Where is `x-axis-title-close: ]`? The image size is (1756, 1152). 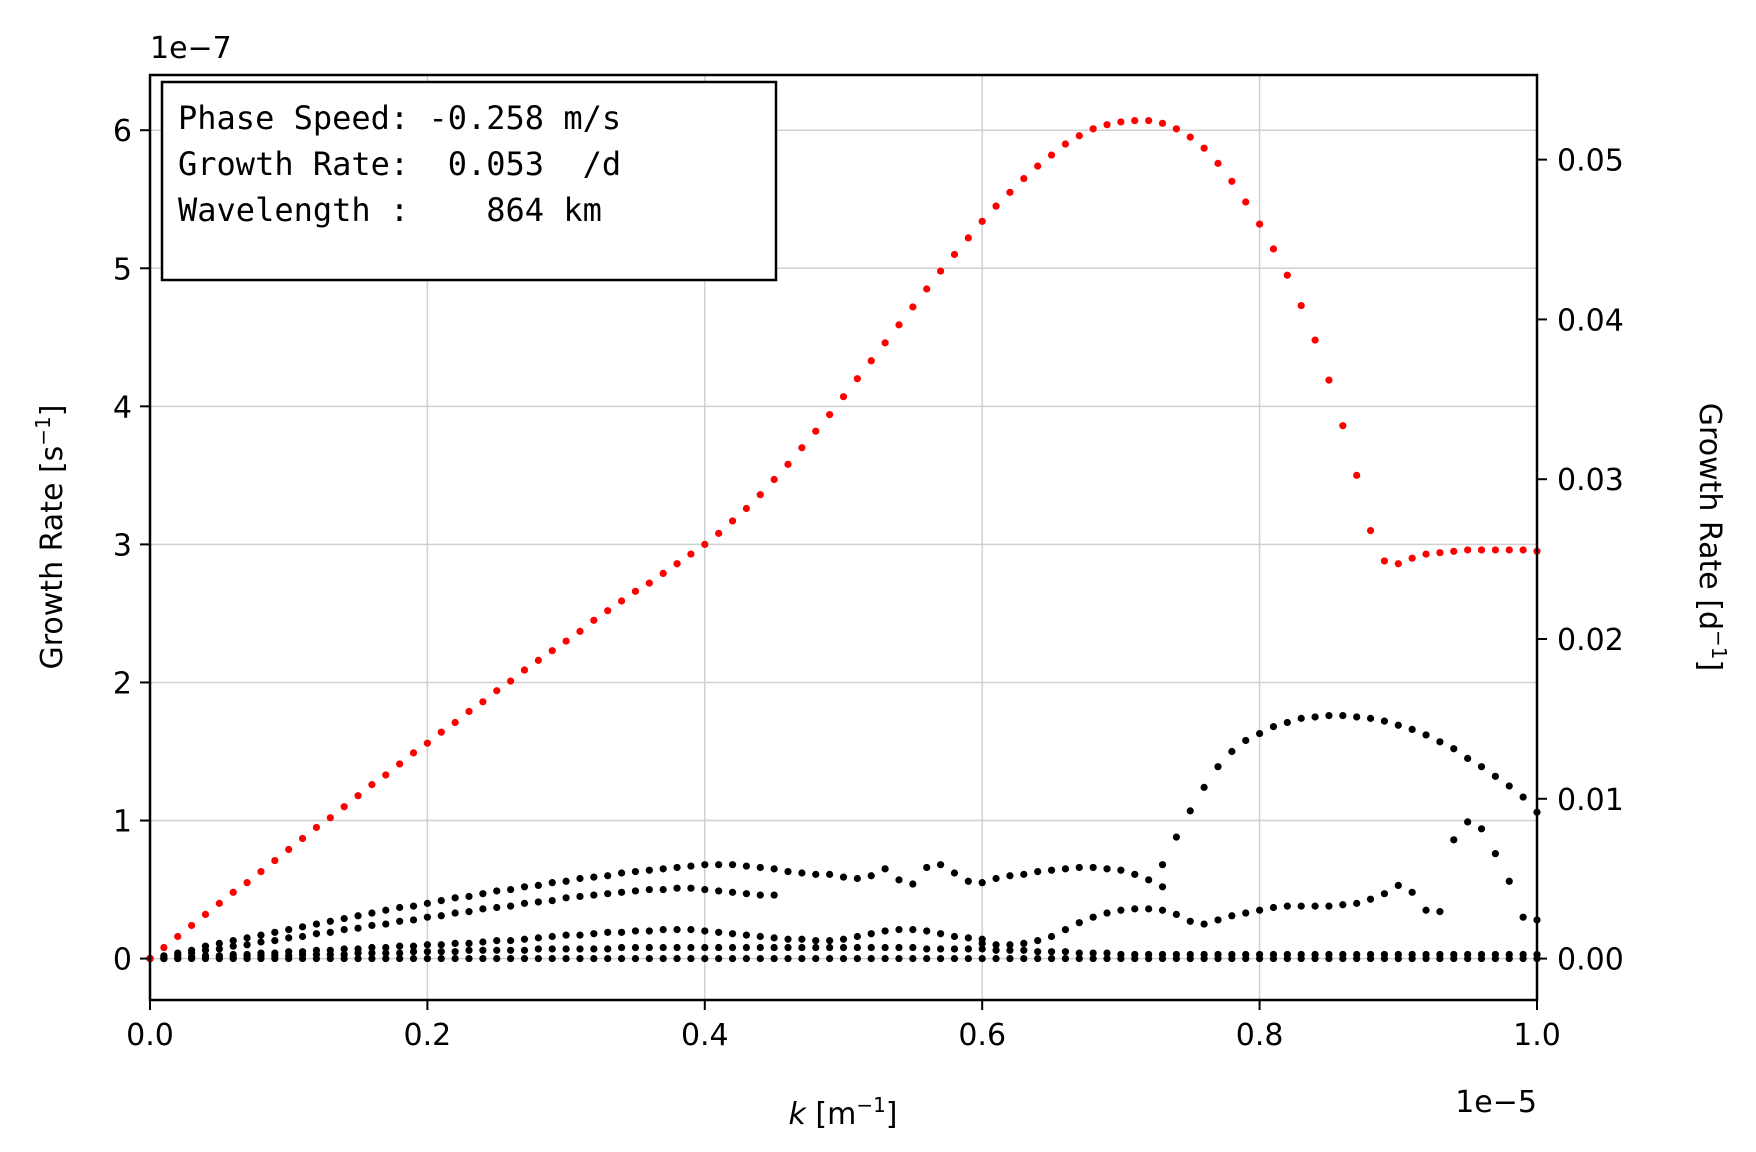 x-axis-title-close: ] is located at coordinates (892, 1114).